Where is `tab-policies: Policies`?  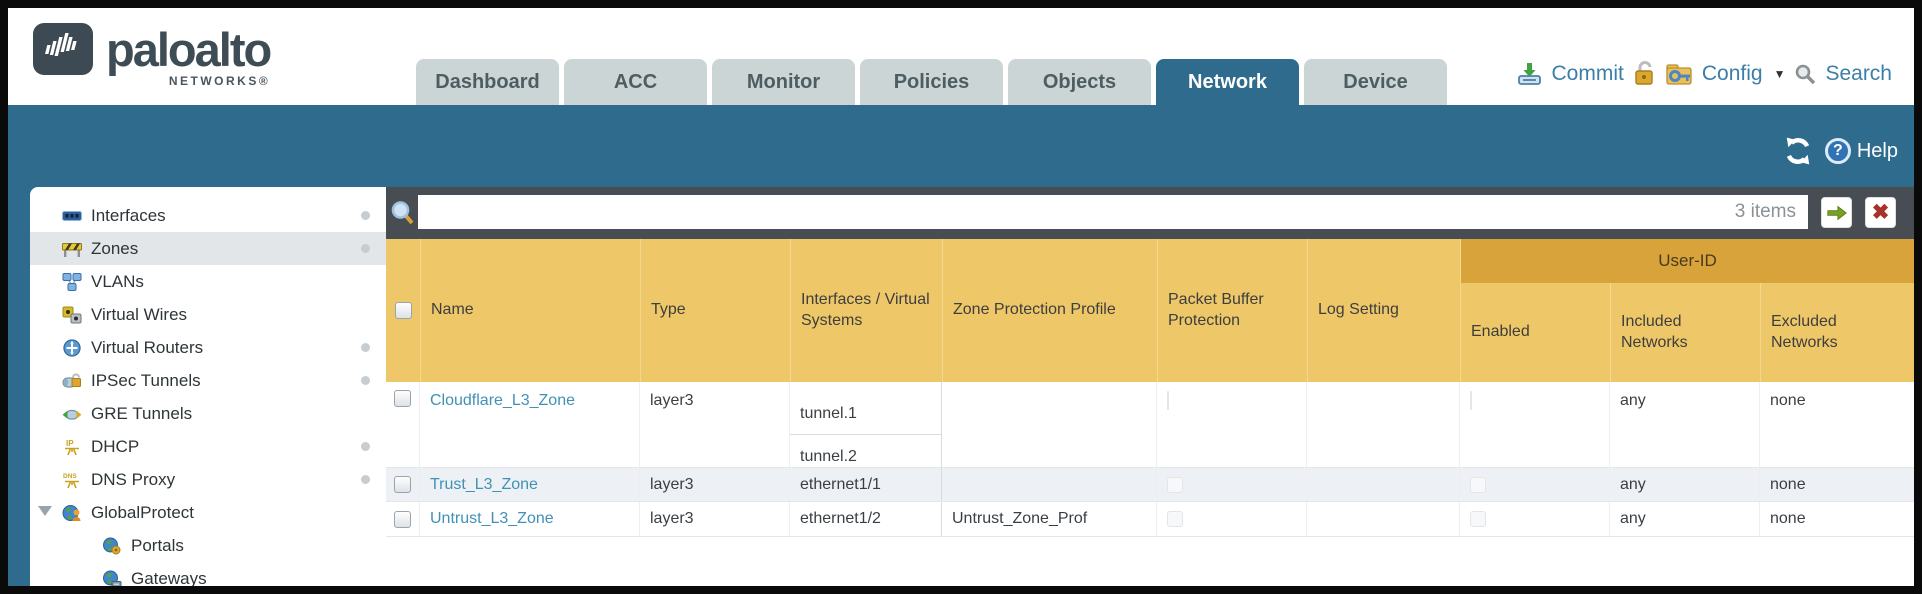
tab-policies: Policies is located at coordinates (931, 82).